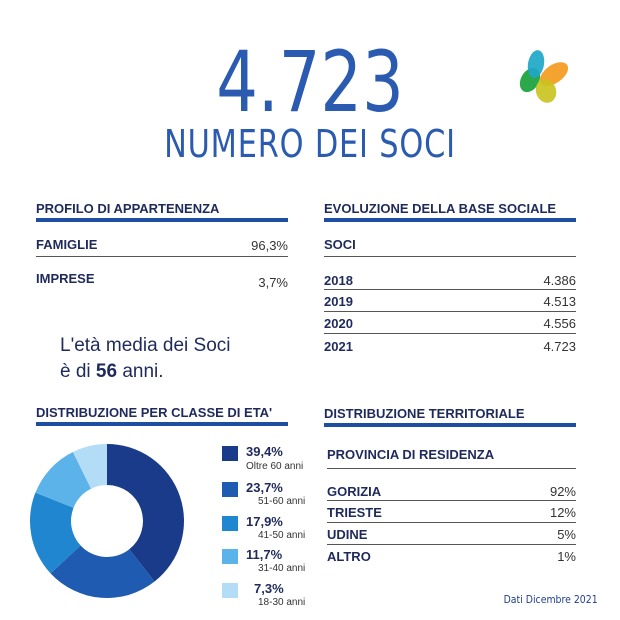 This screenshot has height=620, width=620. Describe the element at coordinates (269, 245) in the screenshot. I see `profilo-value-famiglie: 96,3%` at that location.